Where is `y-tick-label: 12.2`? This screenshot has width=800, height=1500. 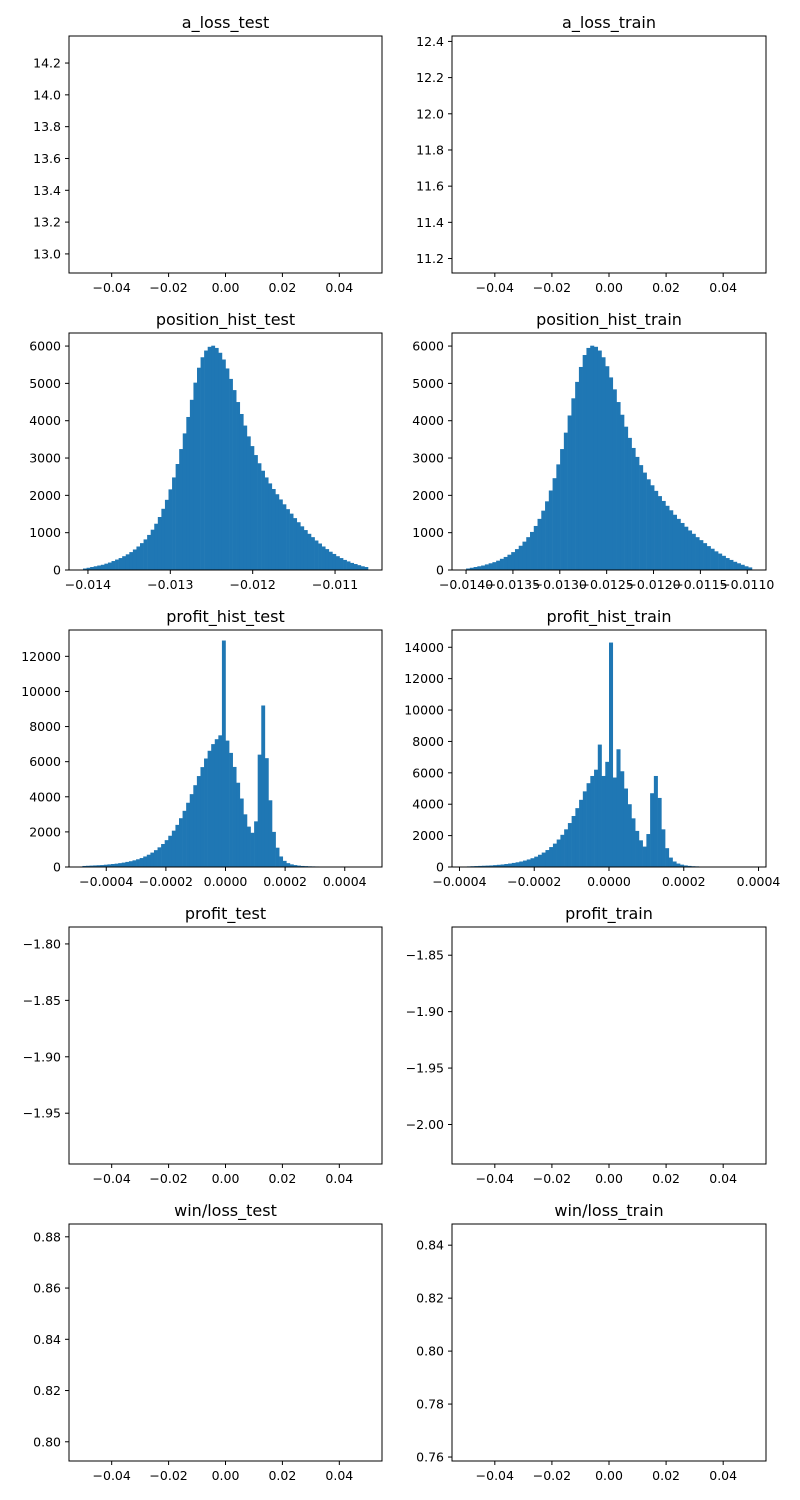
y-tick-label: 12.2 is located at coordinates (430, 77).